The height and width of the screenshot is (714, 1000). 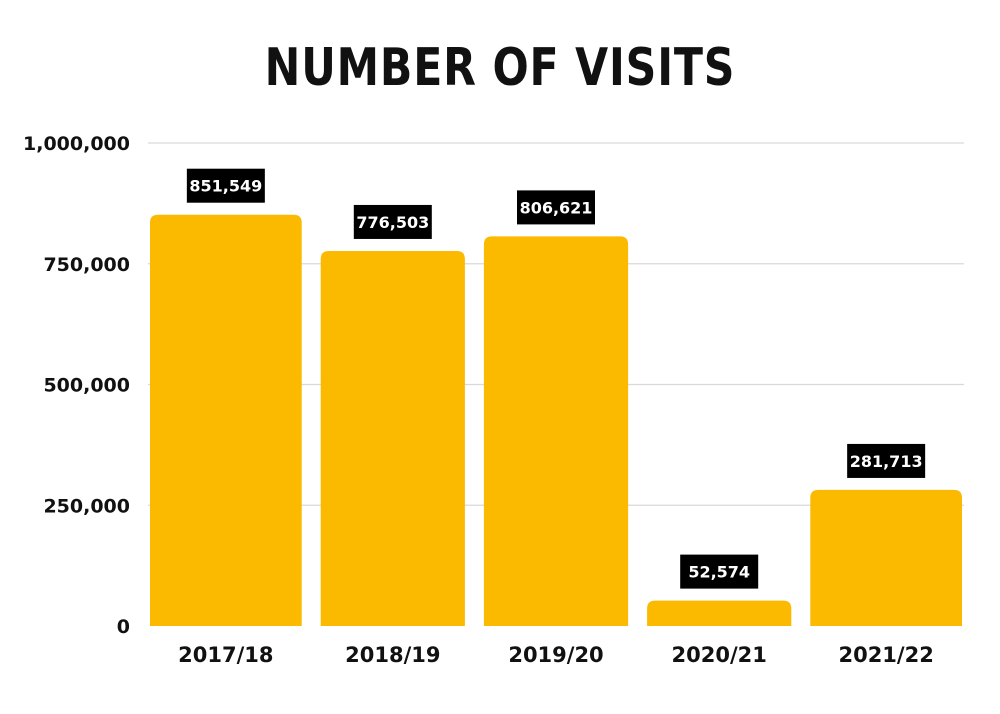 What do you see at coordinates (500, 68) in the screenshot?
I see `chart-title: NUMBER OF VISITS` at bounding box center [500, 68].